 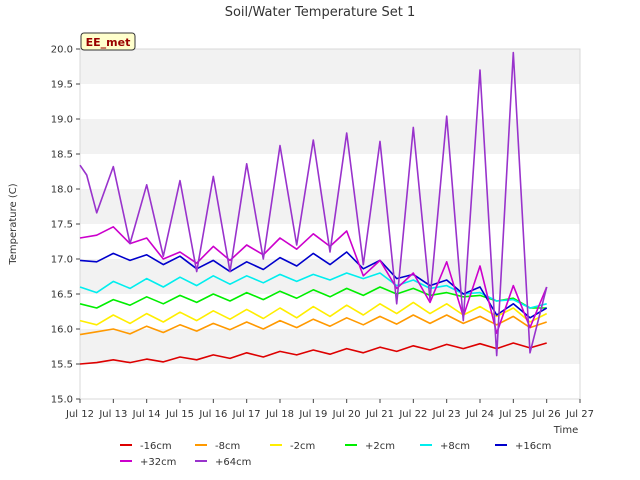 What do you see at coordinates (479, 414) in the screenshot?
I see `x-tick-label: Jul 24` at bounding box center [479, 414].